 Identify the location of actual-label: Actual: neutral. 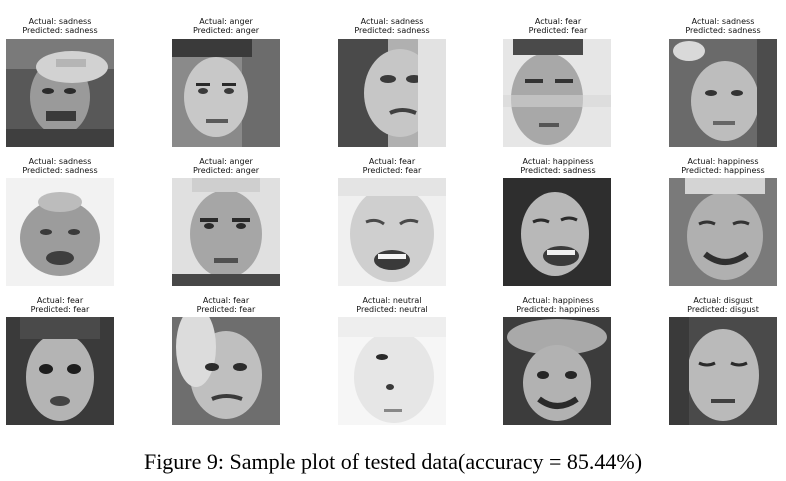
(392, 300).